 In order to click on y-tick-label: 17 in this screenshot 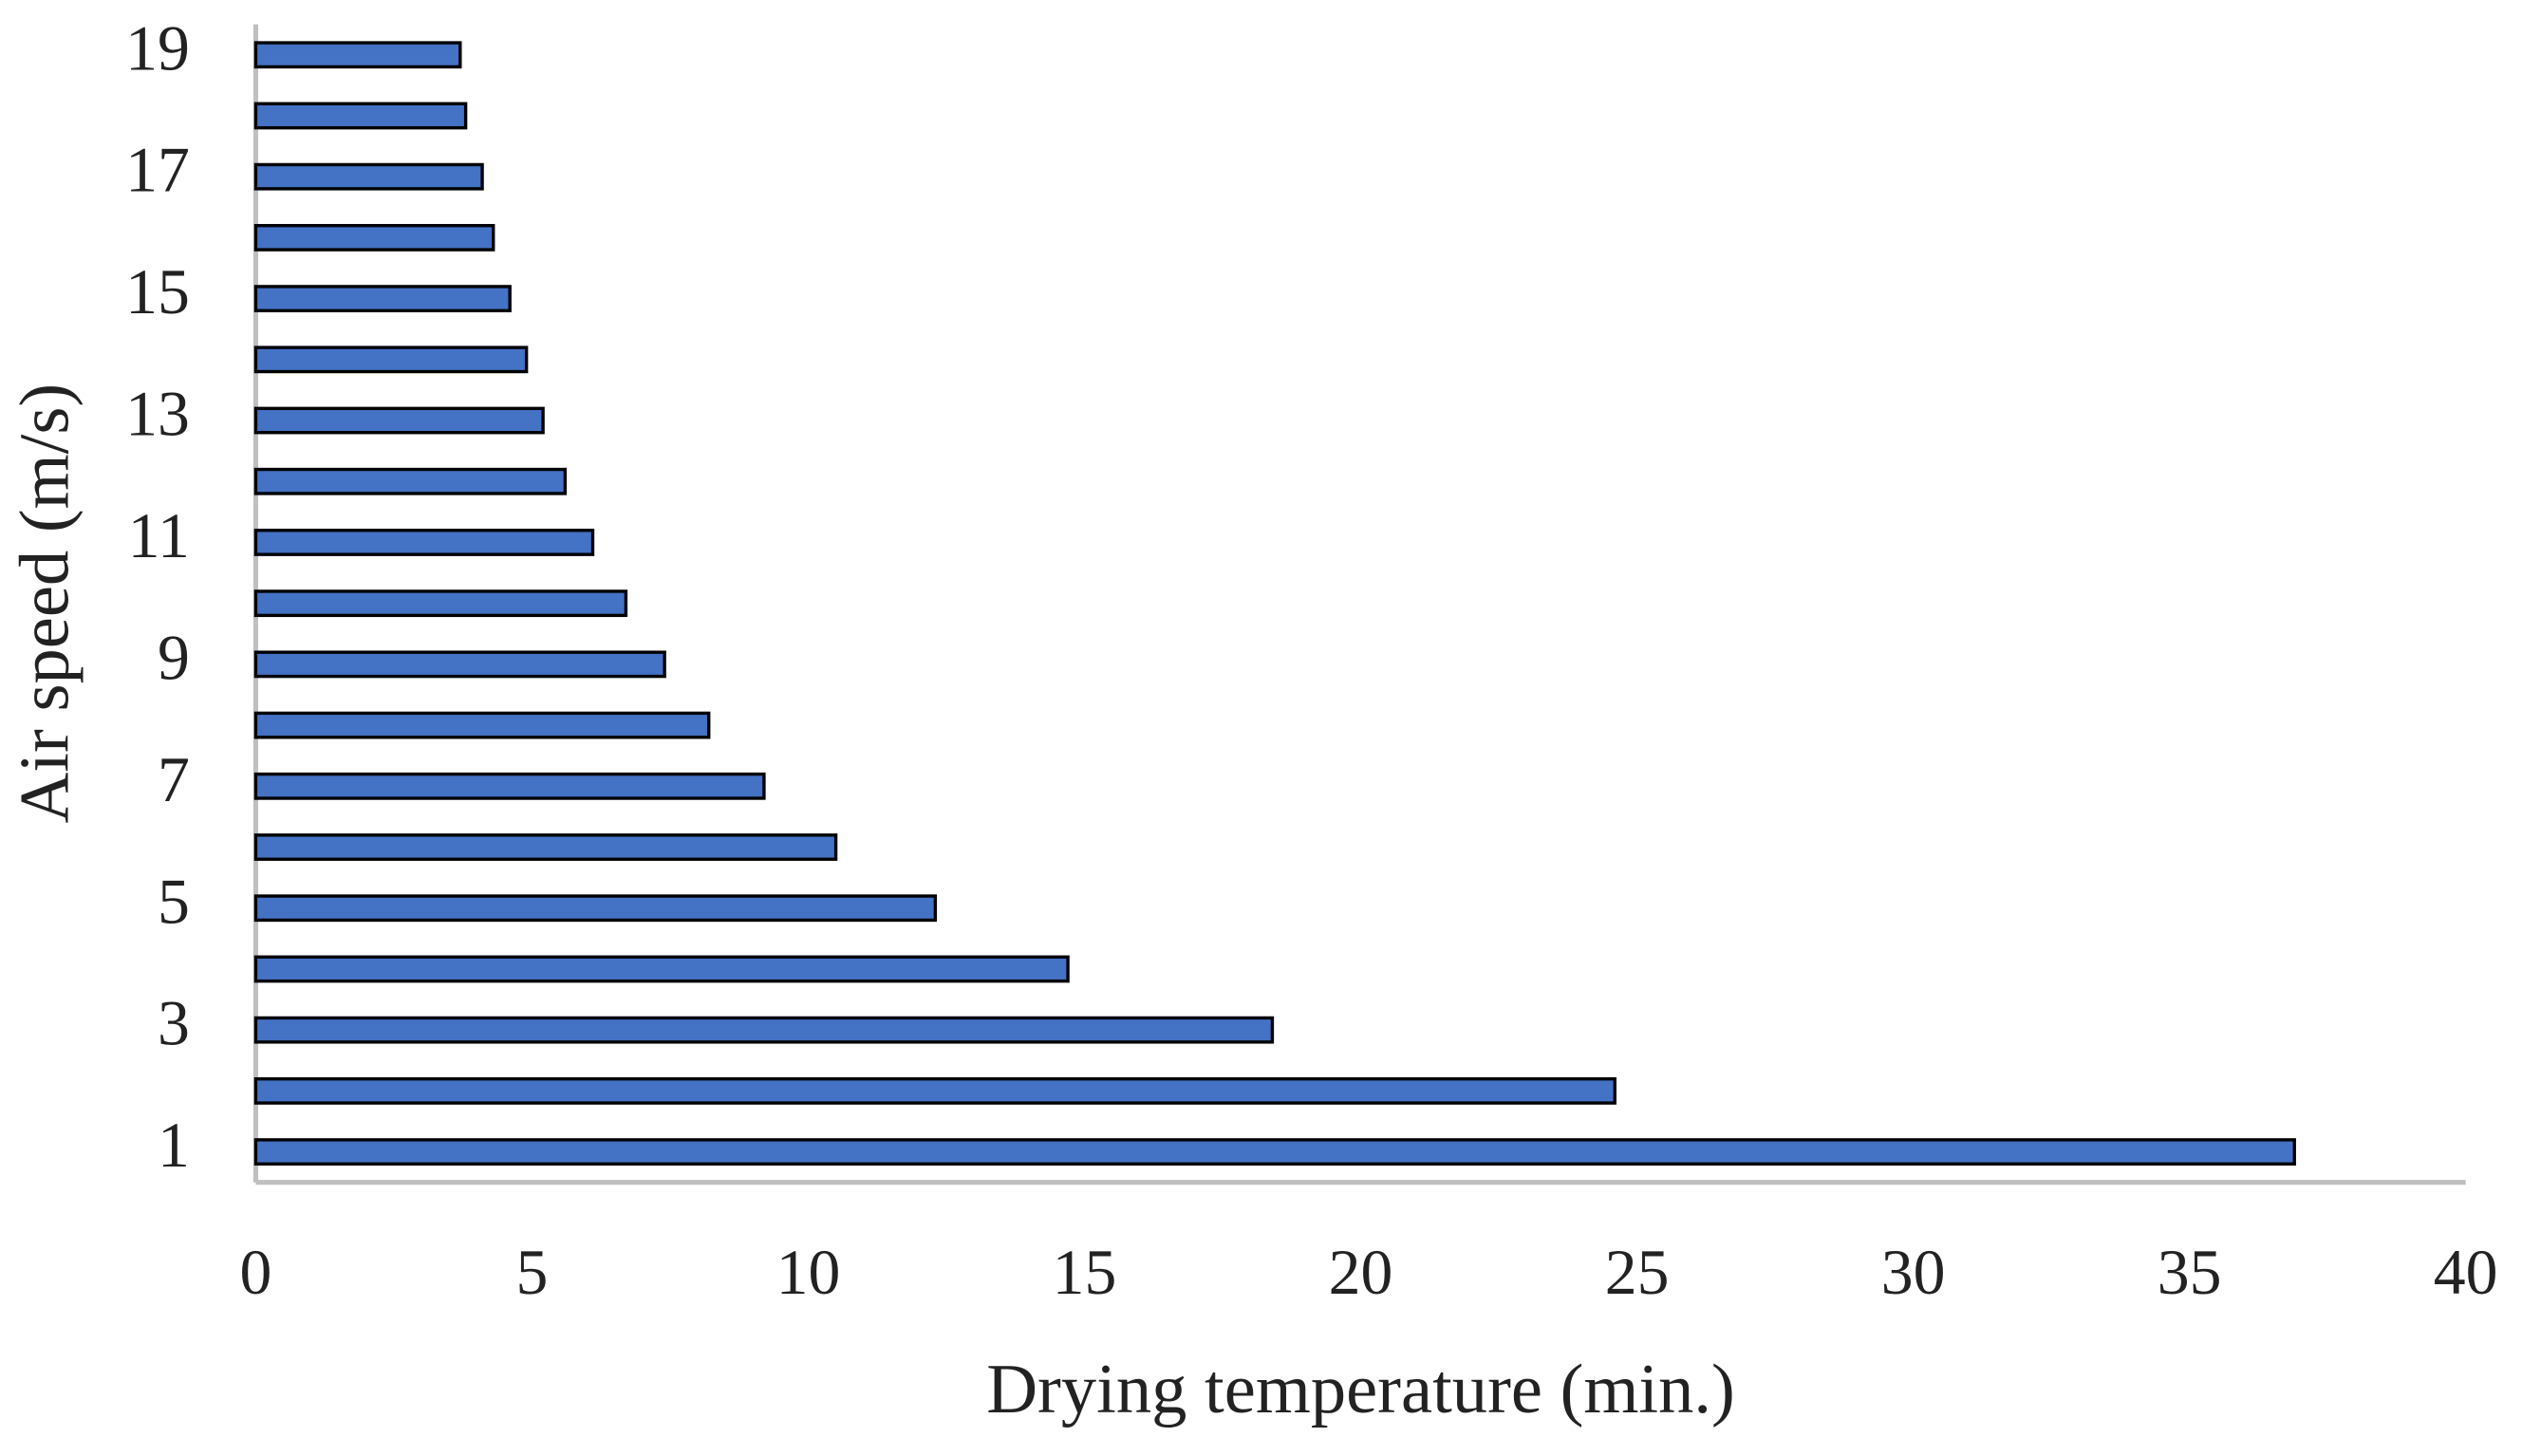, I will do `click(157, 171)`.